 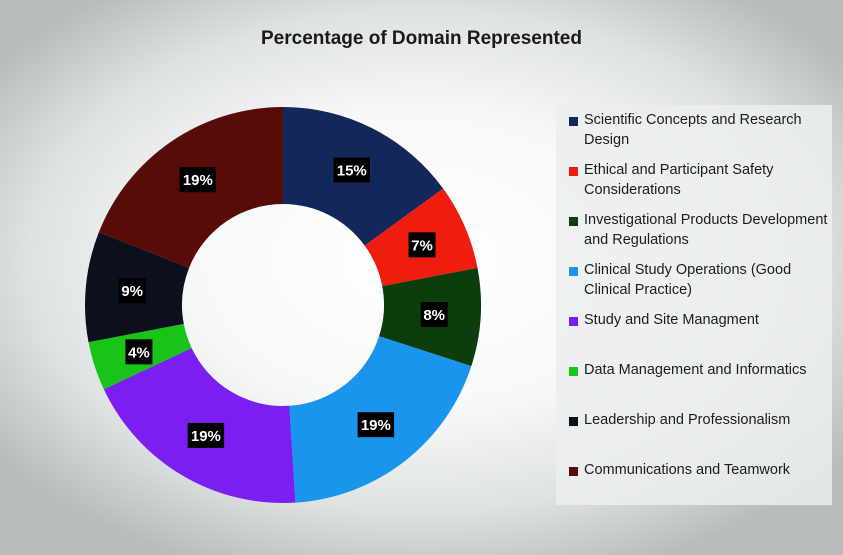 What do you see at coordinates (671, 320) in the screenshot?
I see `legend-label: Study and Site Managment` at bounding box center [671, 320].